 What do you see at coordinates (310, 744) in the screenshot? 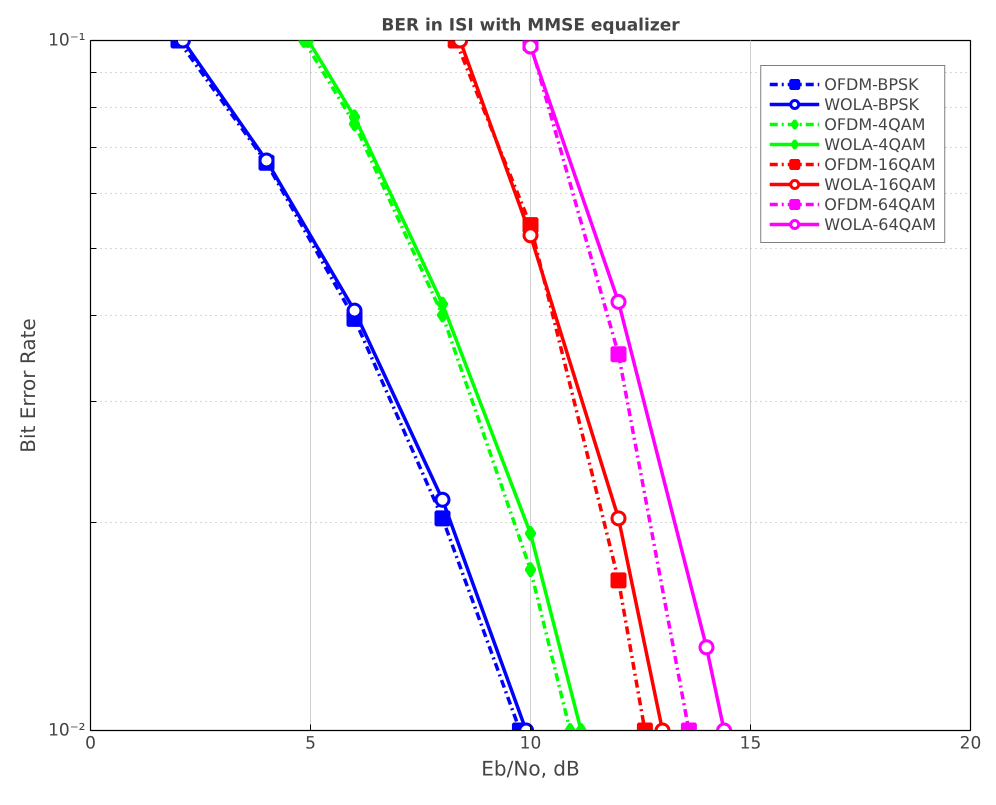
I see `x-tick-label: 5` at bounding box center [310, 744].